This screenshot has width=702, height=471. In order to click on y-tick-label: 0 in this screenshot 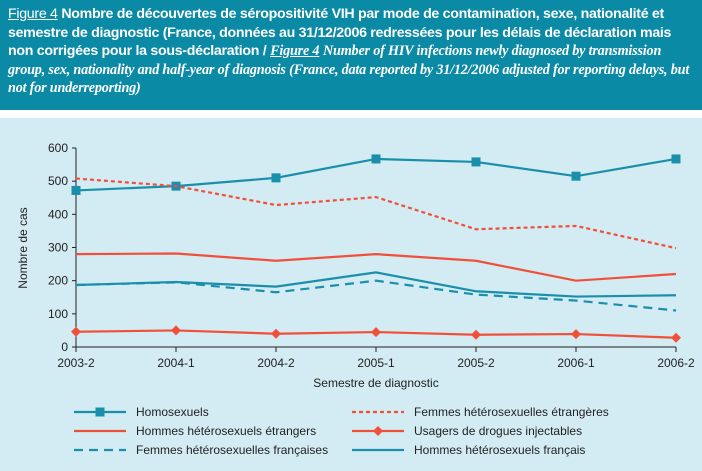, I will do `click(64, 347)`.